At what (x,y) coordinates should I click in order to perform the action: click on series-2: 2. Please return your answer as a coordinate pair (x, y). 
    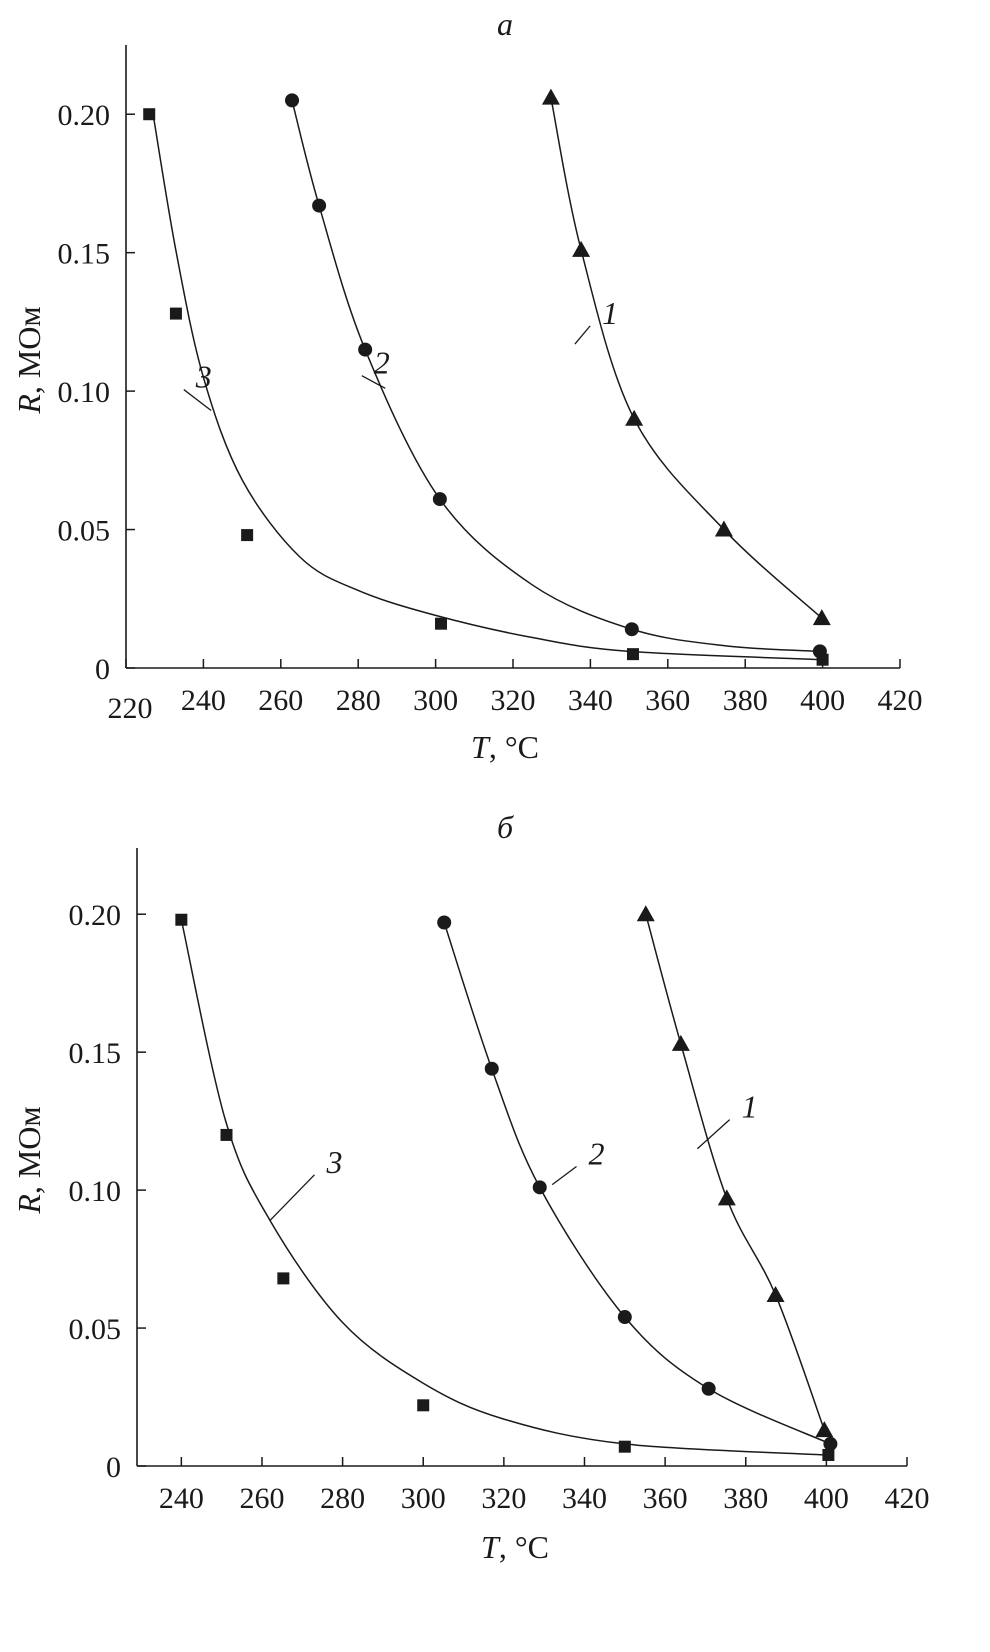
    Looking at the image, I should click on (637, 1183).